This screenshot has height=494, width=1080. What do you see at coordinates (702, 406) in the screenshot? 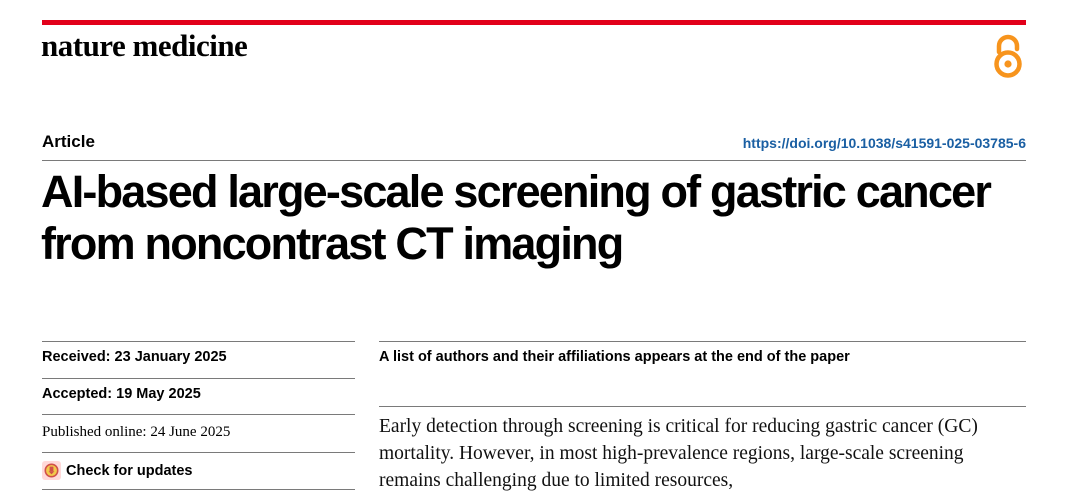
I see `abstract-divider` at bounding box center [702, 406].